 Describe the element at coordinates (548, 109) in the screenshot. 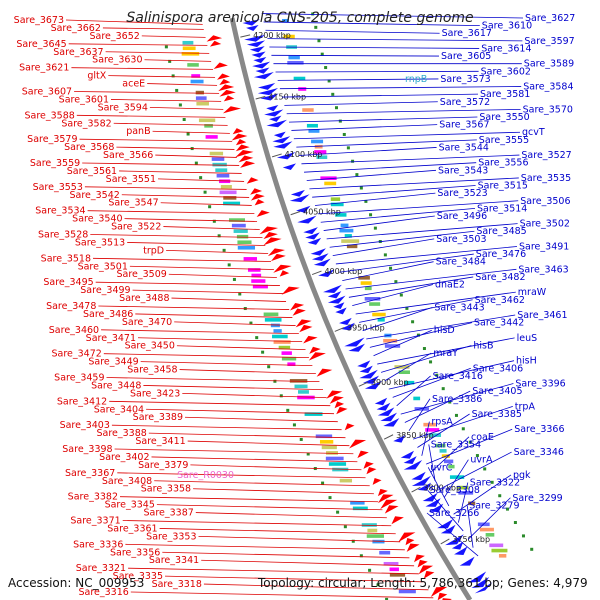

I see `gene-label-right: Sare_3570` at that location.